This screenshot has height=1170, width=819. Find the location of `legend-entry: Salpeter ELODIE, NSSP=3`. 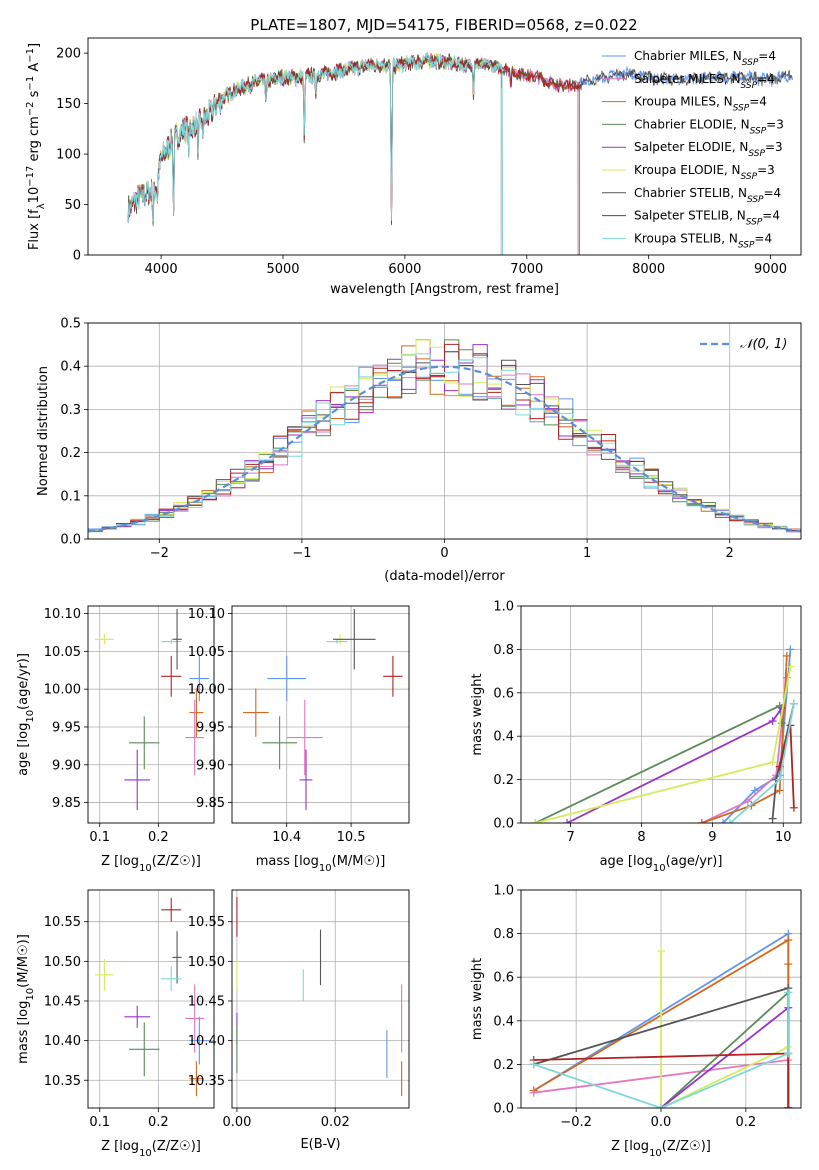

legend-entry: Salpeter ELODIE, NSSP=3 is located at coordinates (708, 149).